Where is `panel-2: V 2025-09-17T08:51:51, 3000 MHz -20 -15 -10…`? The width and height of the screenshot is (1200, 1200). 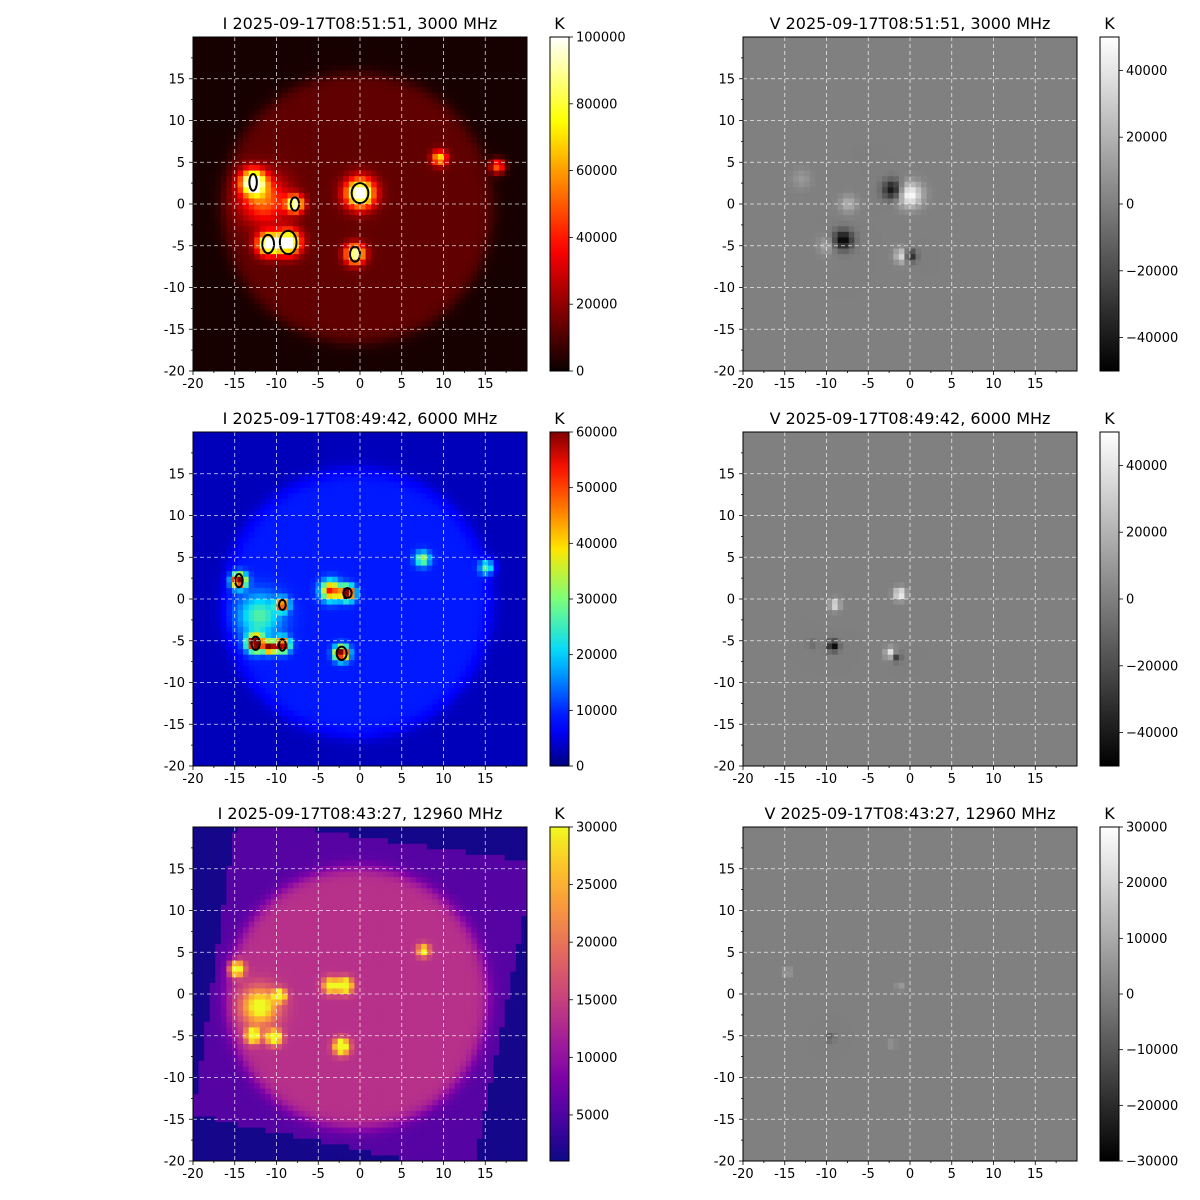
panel-2: V 2025-09-17T08:51:51, 3000 MHz -20 -15 -10… is located at coordinates (946, 203).